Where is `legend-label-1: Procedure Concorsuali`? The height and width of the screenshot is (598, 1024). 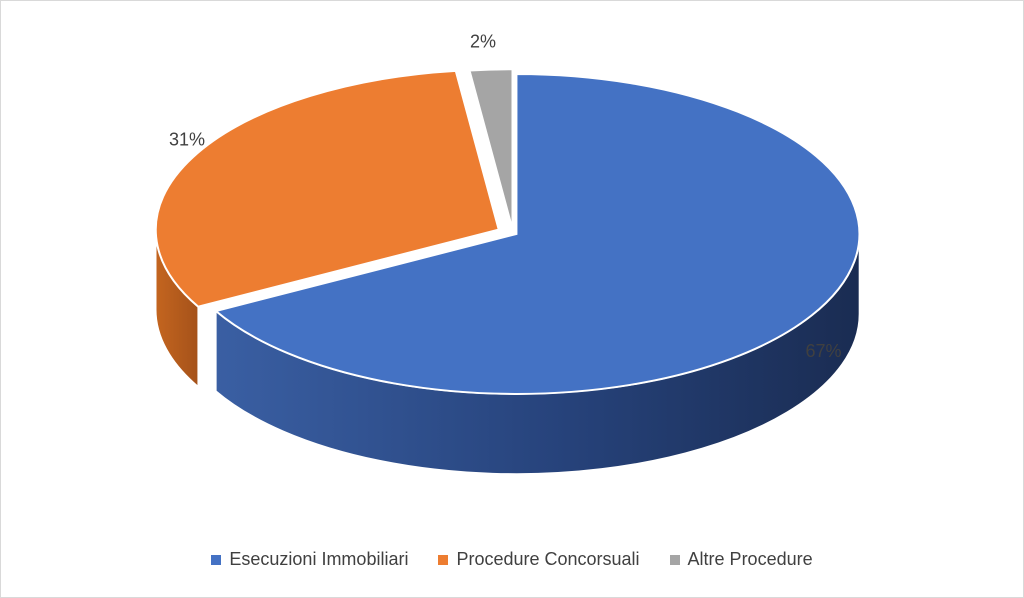
legend-label-1: Procedure Concorsuali is located at coordinates (548, 559).